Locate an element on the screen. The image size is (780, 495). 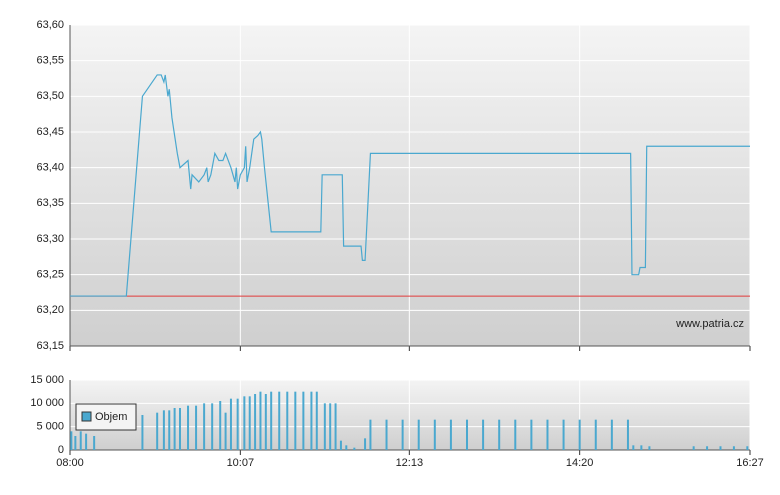
x-tick-label: 16:27 is located at coordinates (750, 463).